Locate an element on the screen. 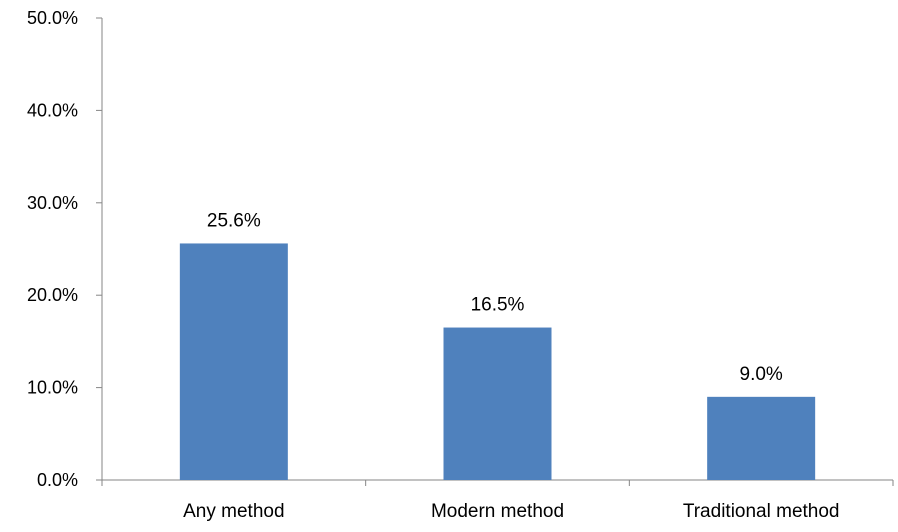  y-tick-label: 0.0% is located at coordinates (57, 480).